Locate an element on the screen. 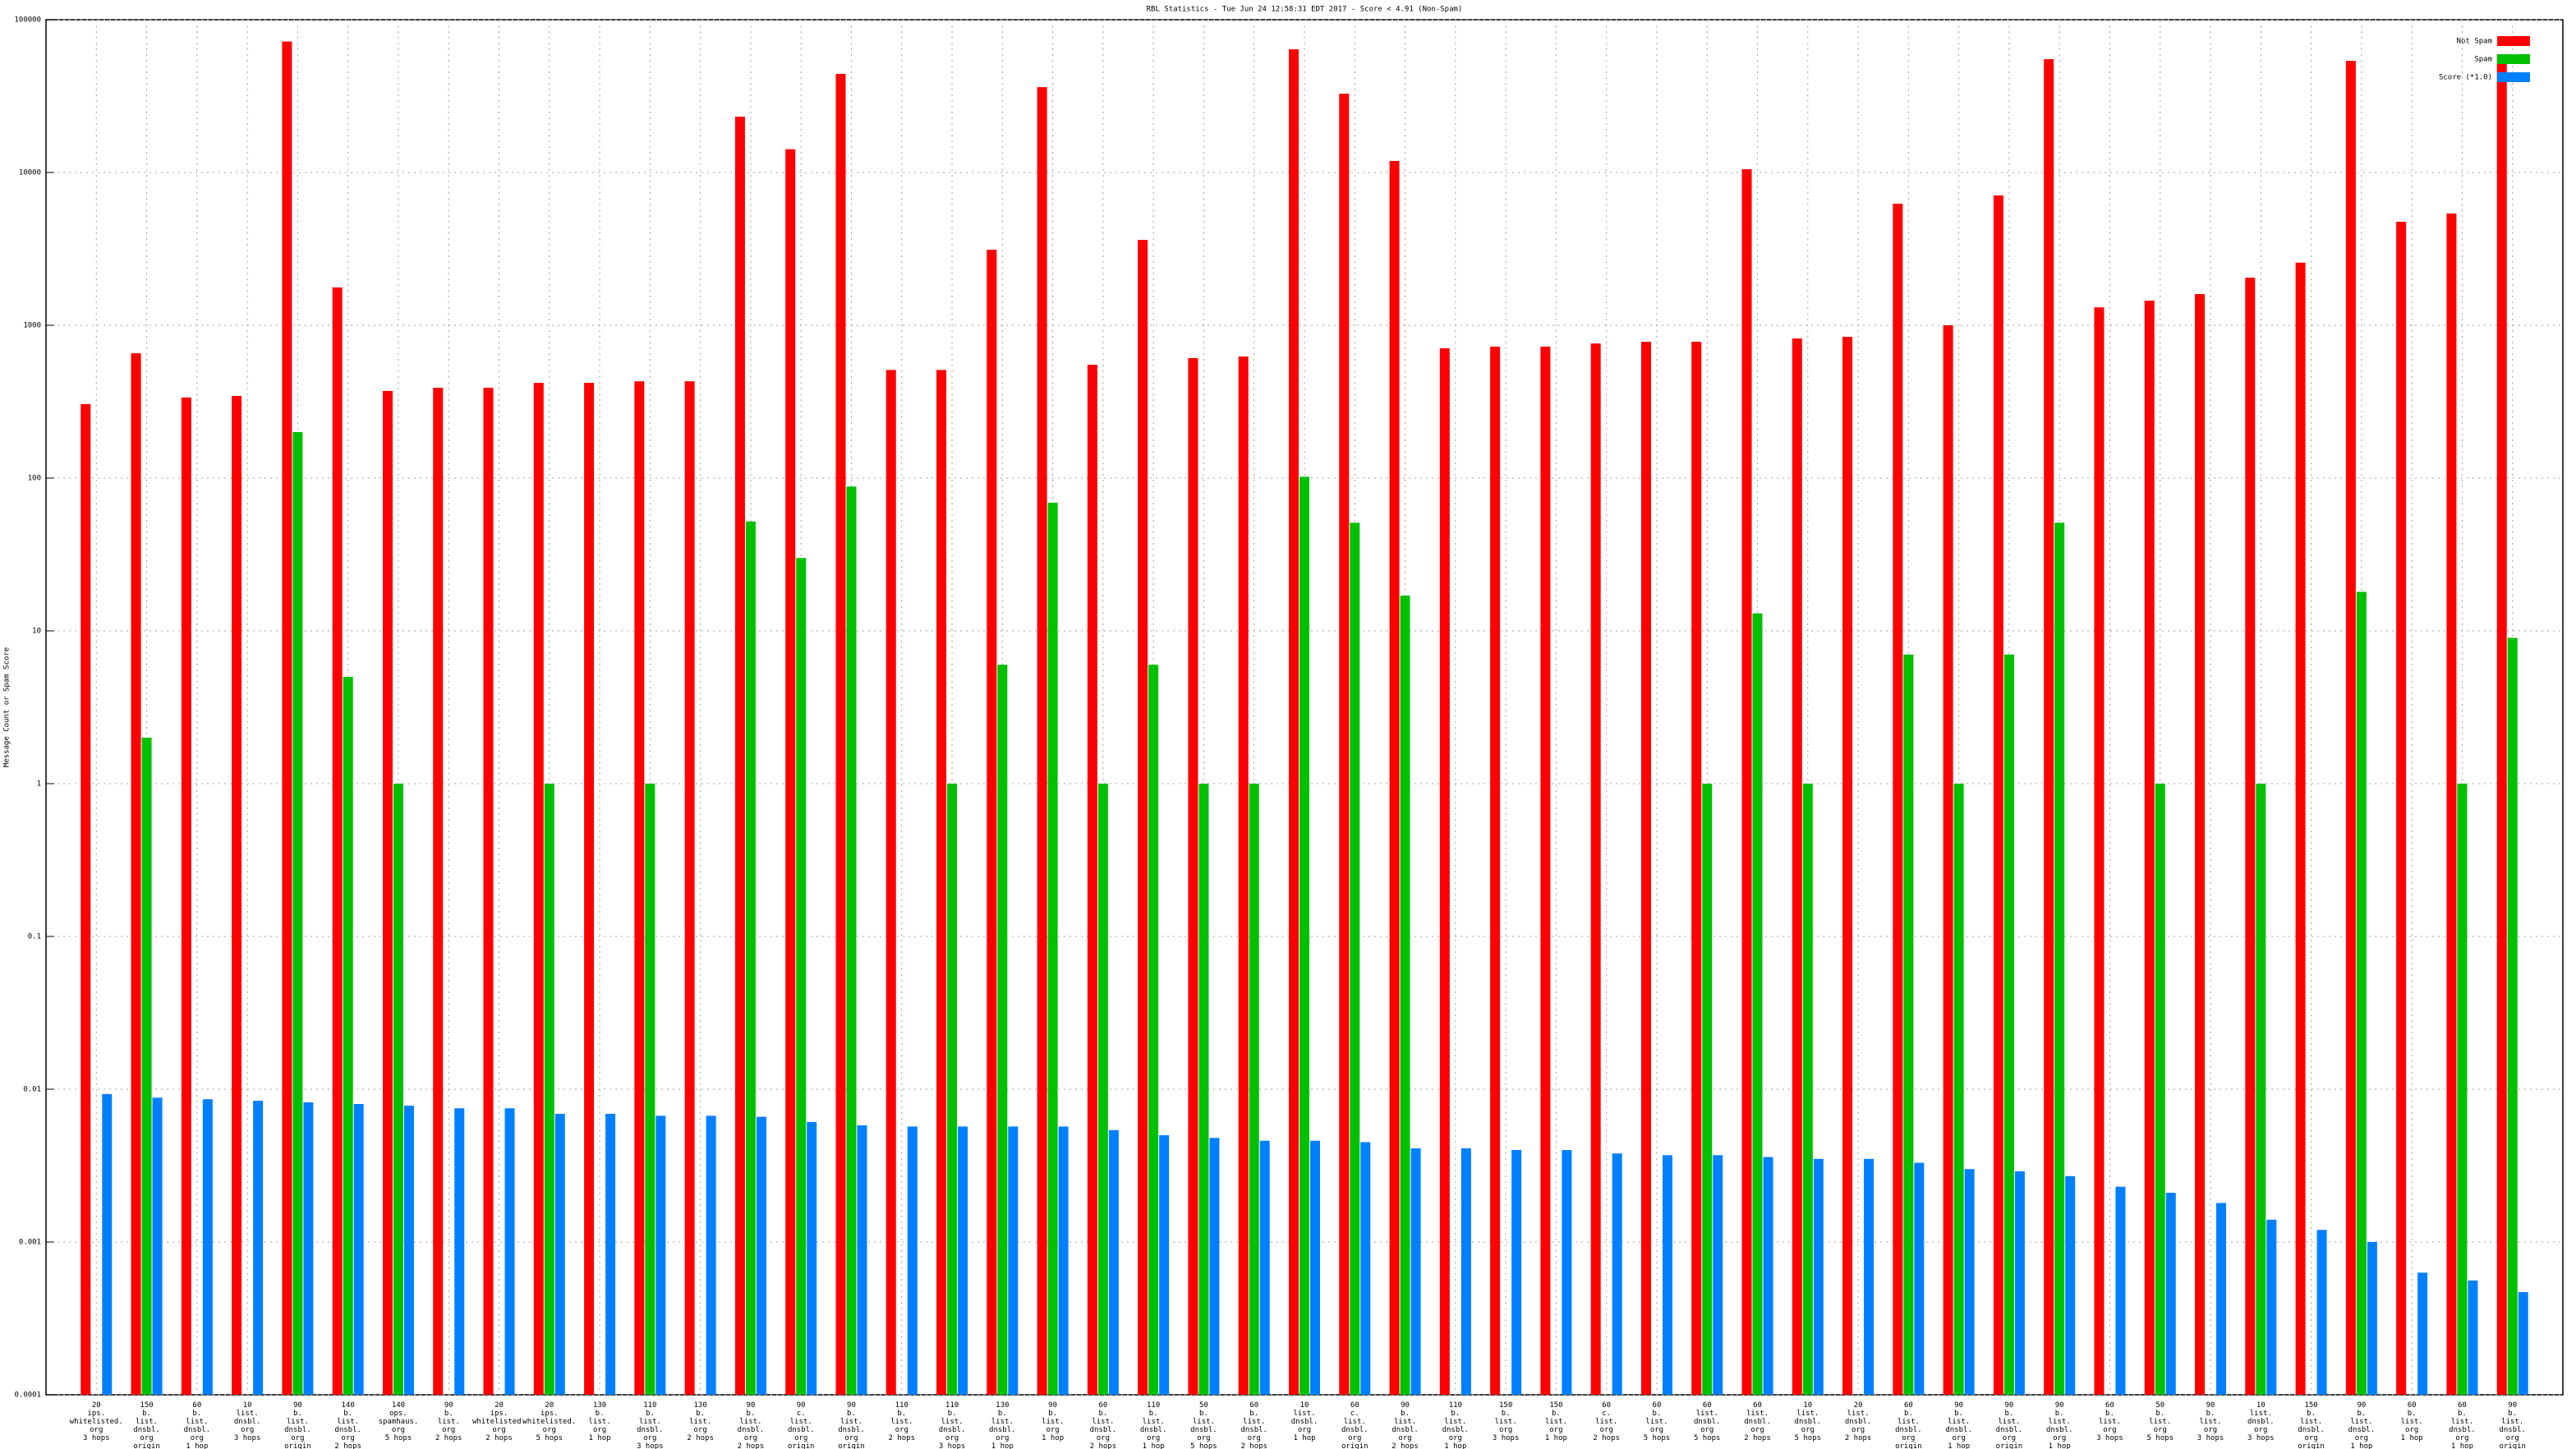 The width and height of the screenshot is (2576, 1449). x-tick-label-line: whitelisted. is located at coordinates (96, 1422).